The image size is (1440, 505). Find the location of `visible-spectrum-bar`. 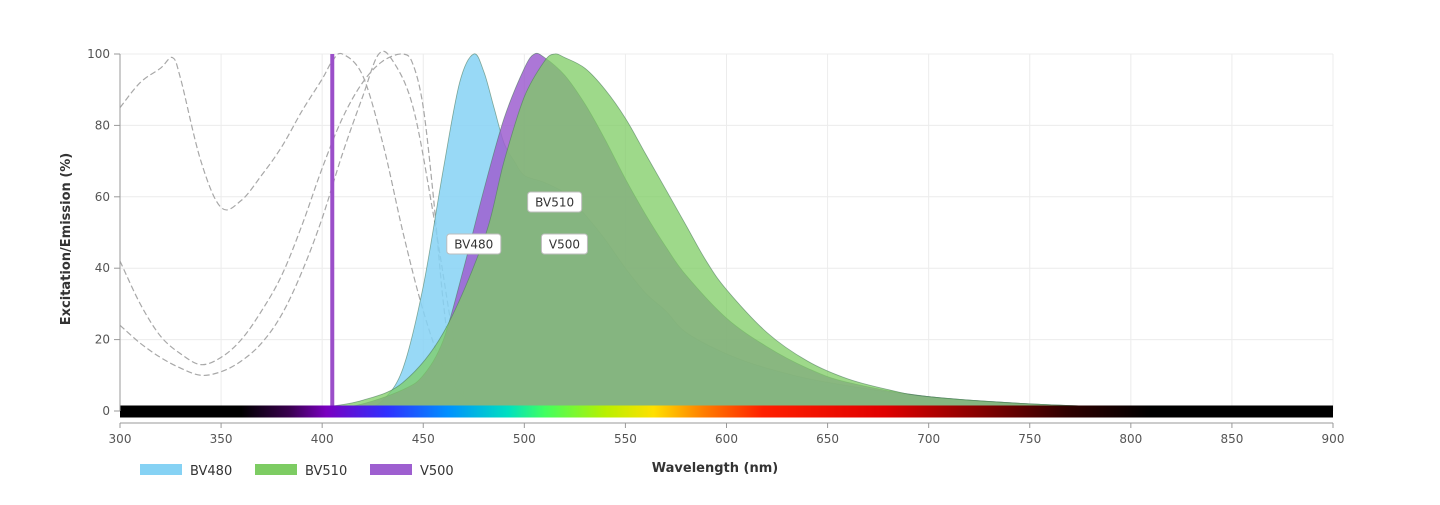

visible-spectrum-bar is located at coordinates (726, 411).